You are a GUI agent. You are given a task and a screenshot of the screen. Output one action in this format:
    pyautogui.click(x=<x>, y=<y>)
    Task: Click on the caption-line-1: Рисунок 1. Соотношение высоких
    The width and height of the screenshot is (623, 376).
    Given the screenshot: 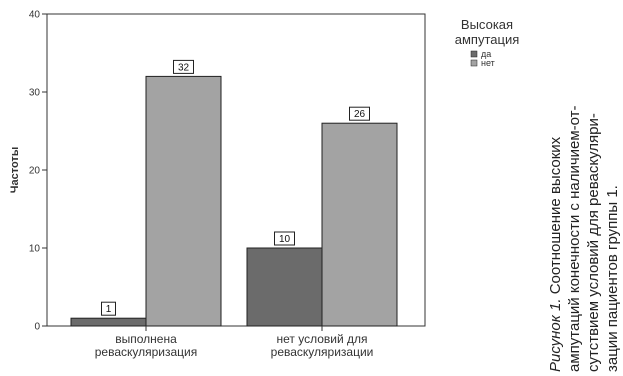 What is the action you would take?
    pyautogui.click(x=555, y=254)
    